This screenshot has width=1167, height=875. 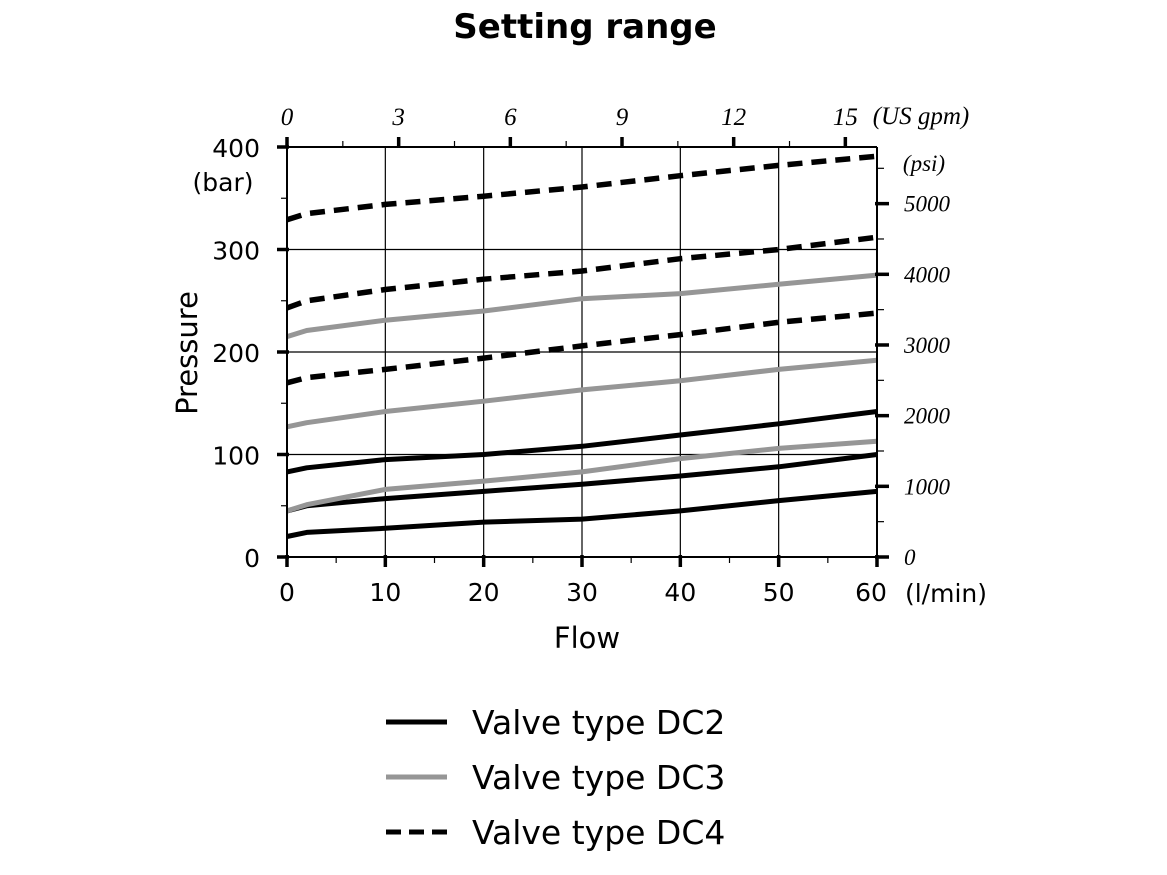 I want to click on x-tick-label: 40, so click(x=680, y=592).